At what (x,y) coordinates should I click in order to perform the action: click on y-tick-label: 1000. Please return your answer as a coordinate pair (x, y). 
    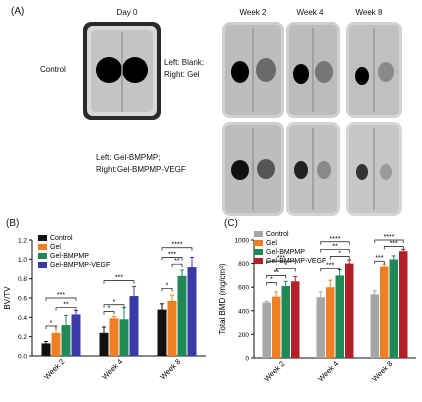
    Looking at the image, I should click on (242, 241).